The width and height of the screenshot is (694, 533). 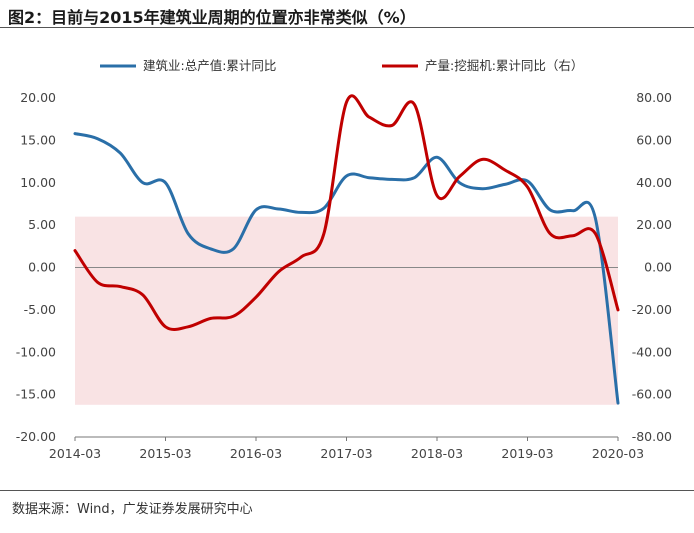 What do you see at coordinates (256, 453) in the screenshot?
I see `x-tick-label: 2016-03` at bounding box center [256, 453].